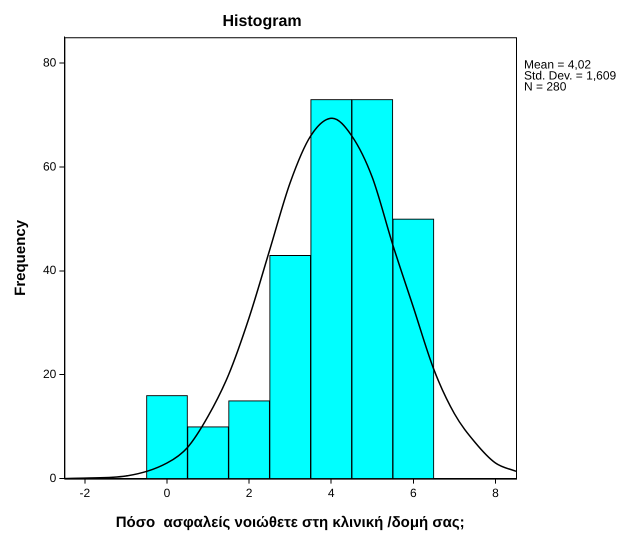 The image size is (624, 544). I want to click on y-tick-label: 80, so click(49, 62).